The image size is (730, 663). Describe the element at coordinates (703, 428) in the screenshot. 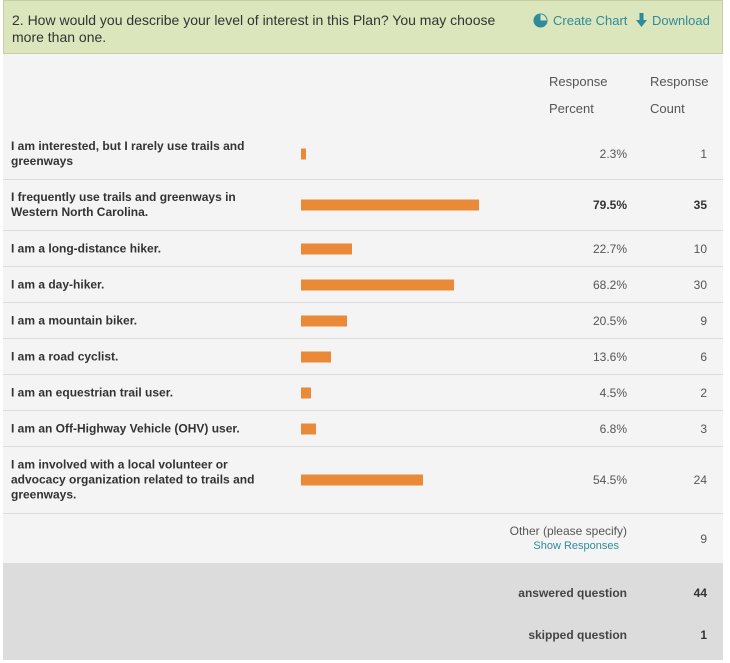

I see `response-count: 3` at that location.